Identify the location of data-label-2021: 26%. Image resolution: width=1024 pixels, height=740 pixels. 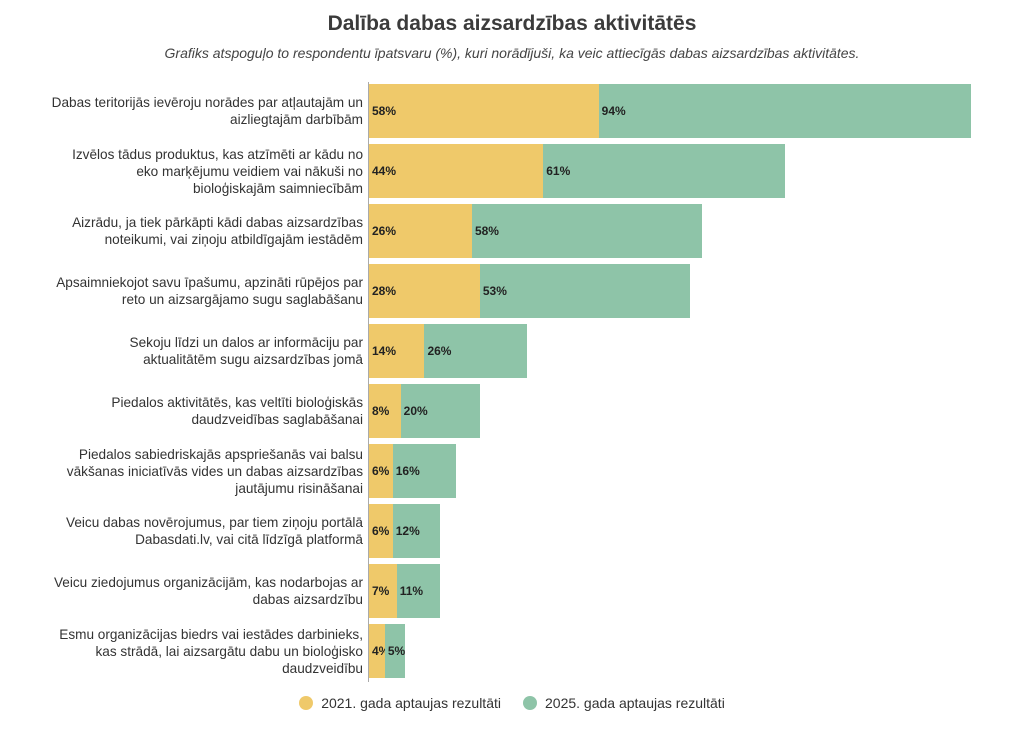
(384, 231).